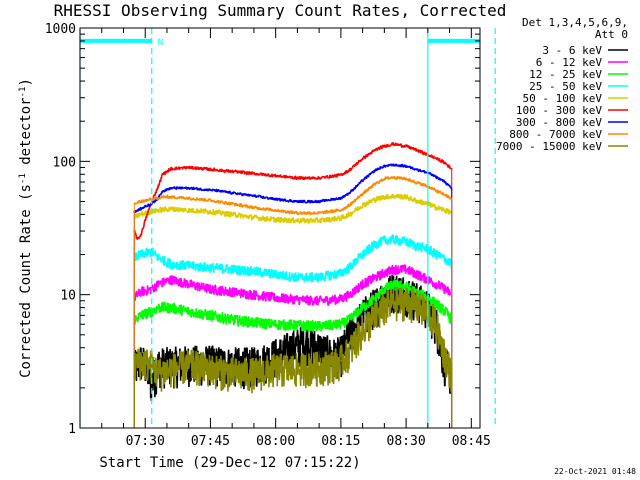  What do you see at coordinates (611, 34) in the screenshot?
I see `legend-header-line-2: Att 0` at bounding box center [611, 34].